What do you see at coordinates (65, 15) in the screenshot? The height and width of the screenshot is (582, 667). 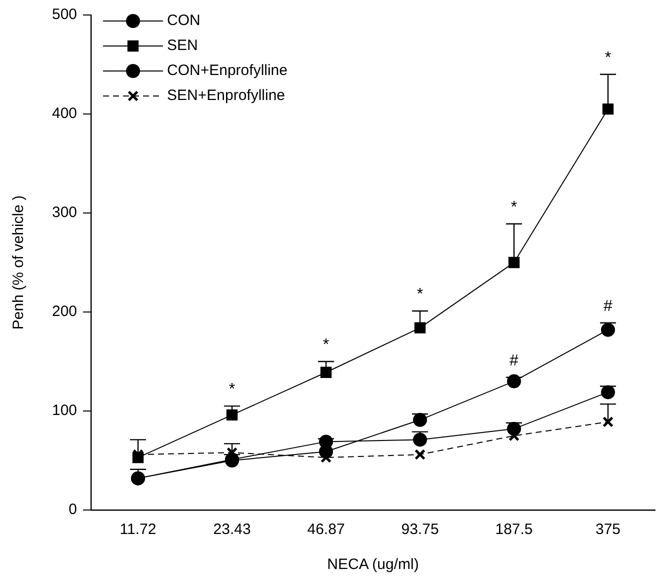 I see `y-tick-label: 500` at bounding box center [65, 15].